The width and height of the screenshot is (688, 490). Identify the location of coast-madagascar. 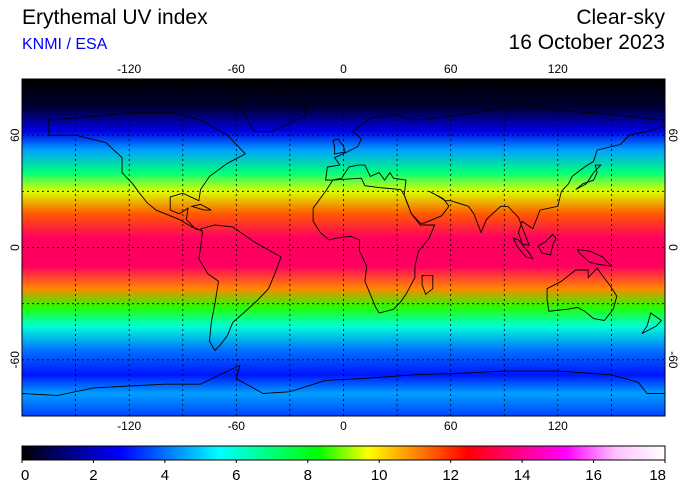
(427, 285).